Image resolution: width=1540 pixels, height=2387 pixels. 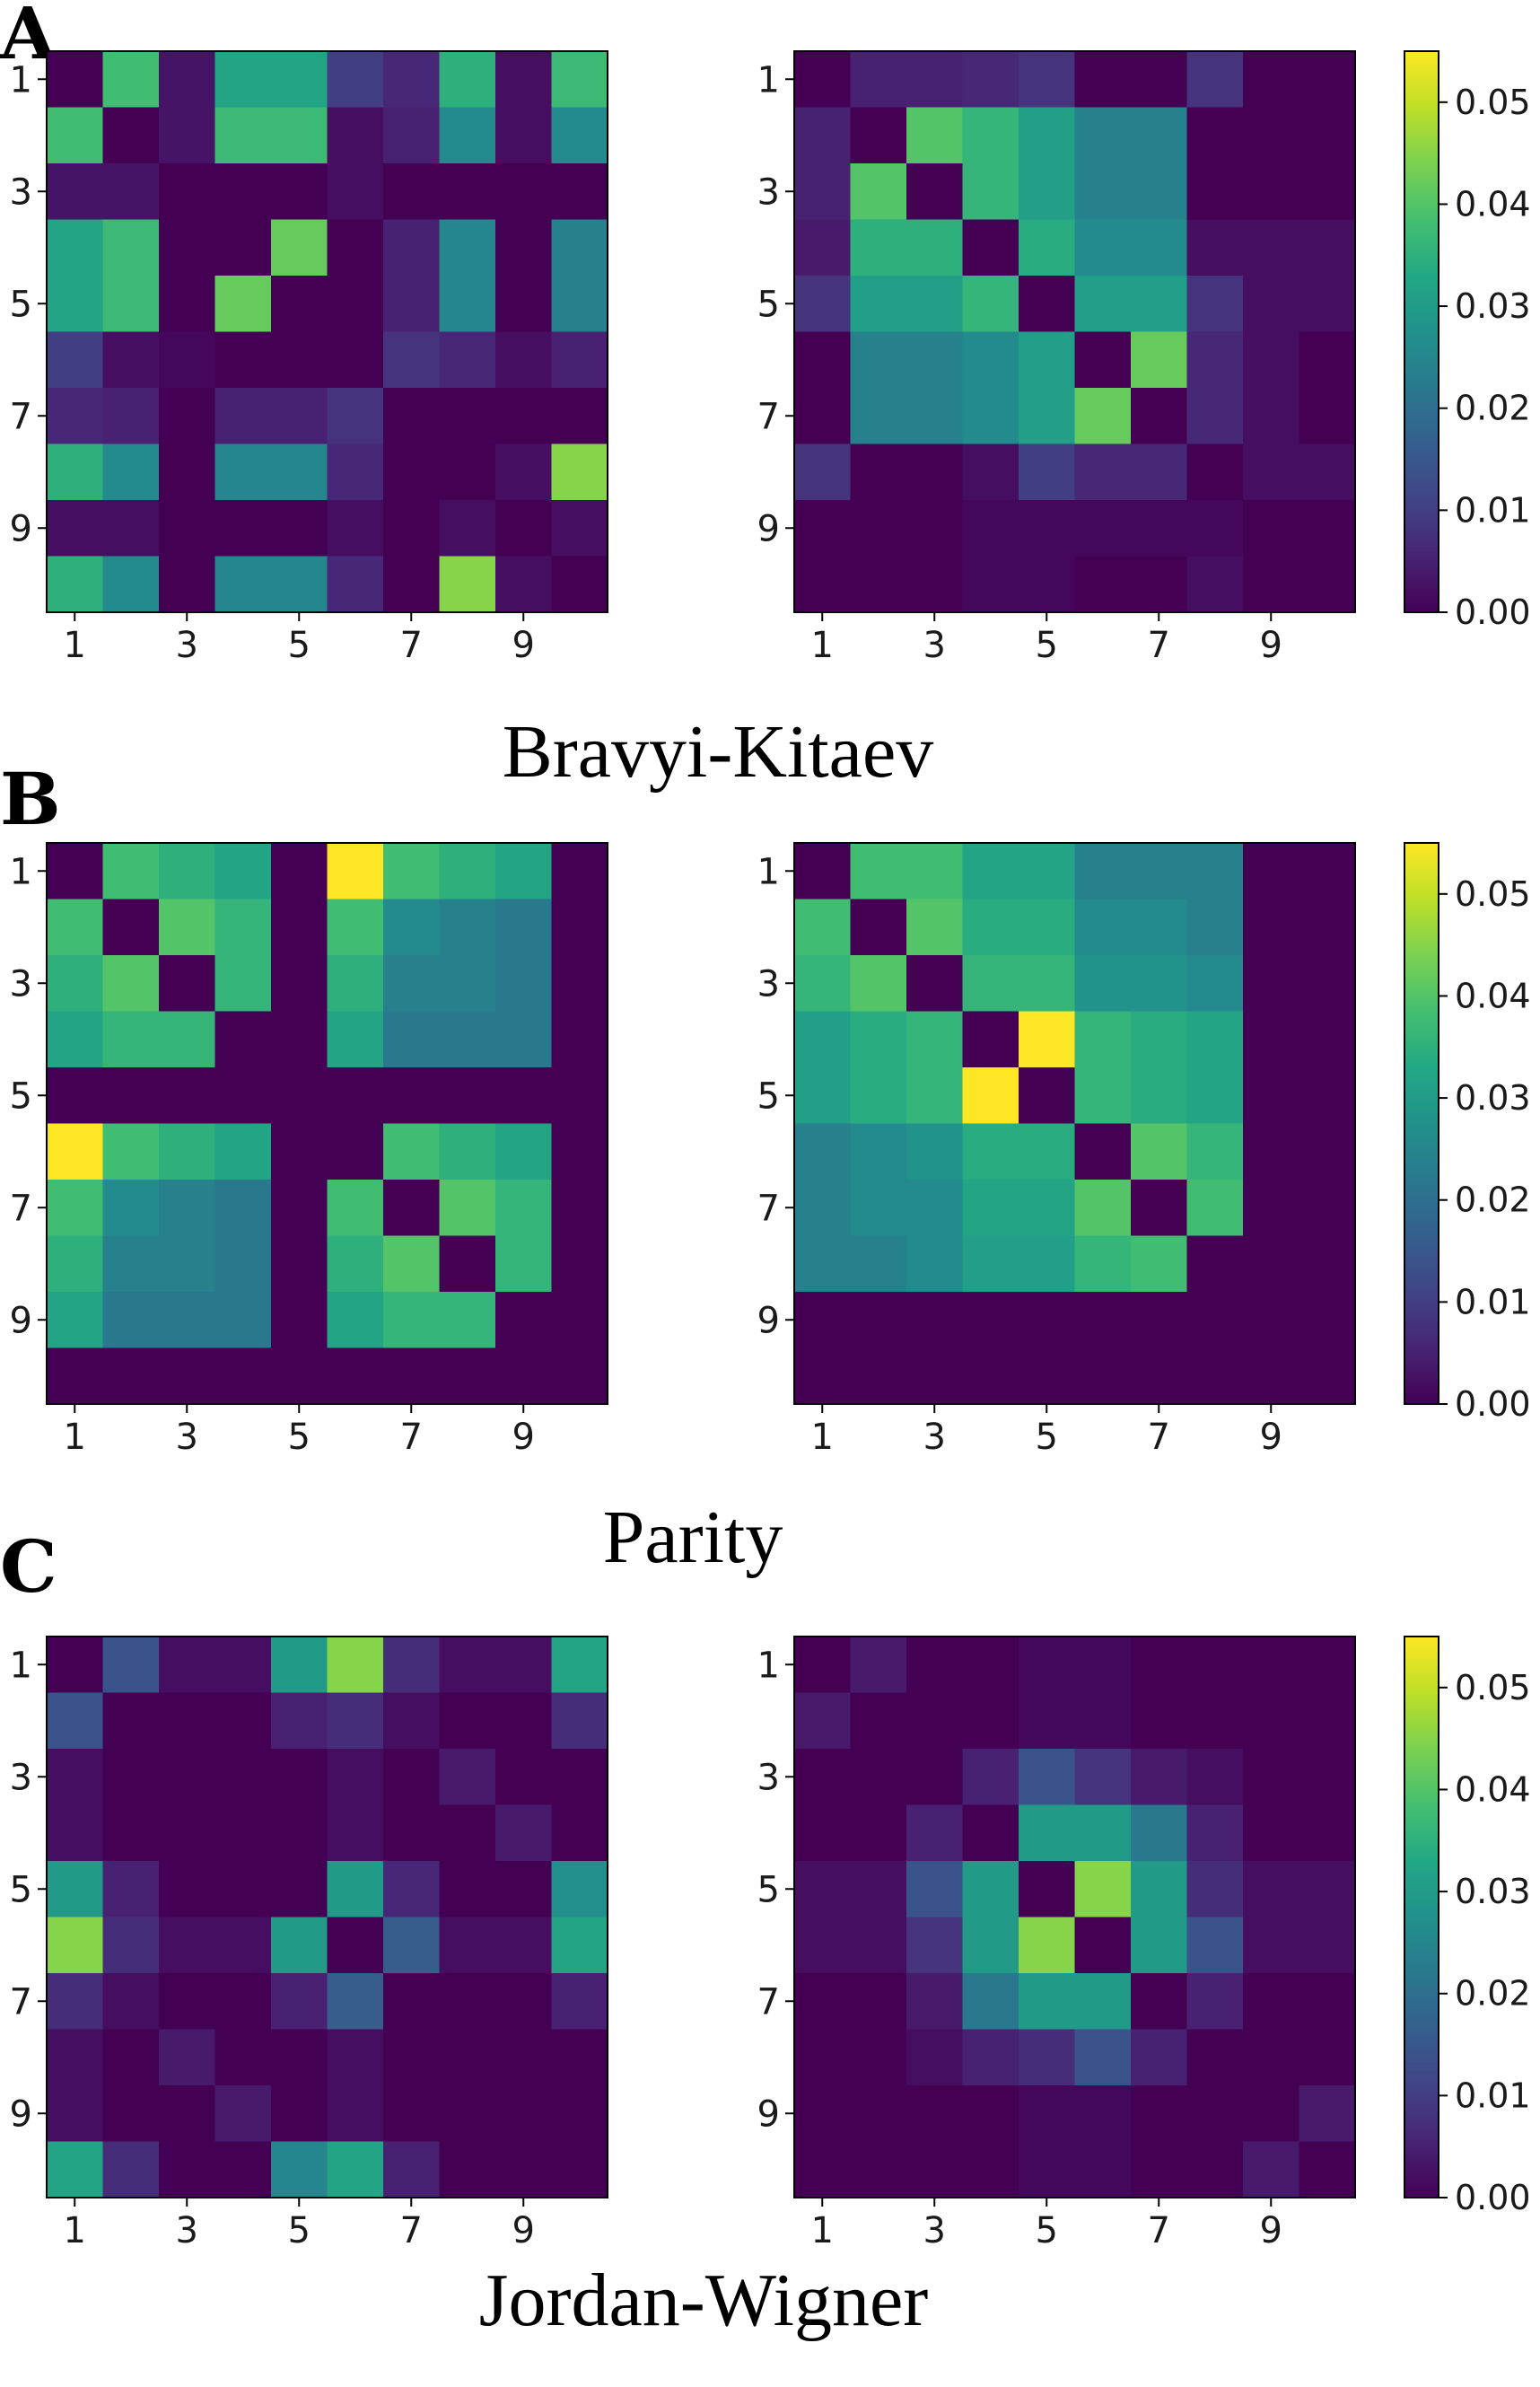 I want to click on colorbar-tick-label: 0.00, so click(x=1493, y=612).